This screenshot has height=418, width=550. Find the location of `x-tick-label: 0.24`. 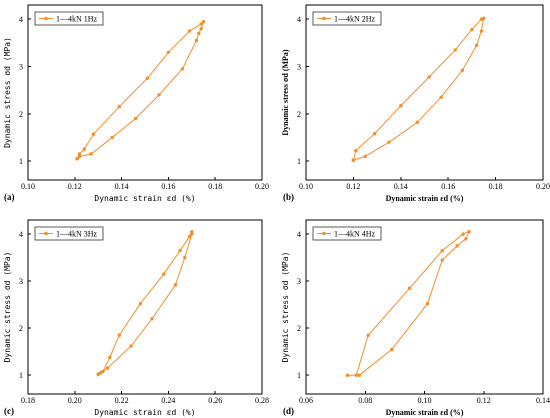

x-tick-label: 0.24 is located at coordinates (168, 400).